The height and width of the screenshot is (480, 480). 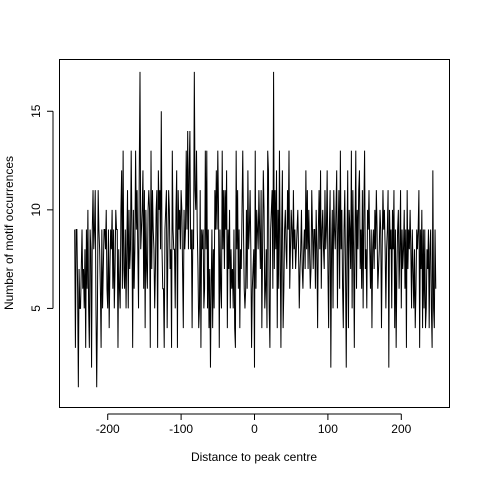 I want to click on x-tick-label: -200, so click(x=108, y=429).